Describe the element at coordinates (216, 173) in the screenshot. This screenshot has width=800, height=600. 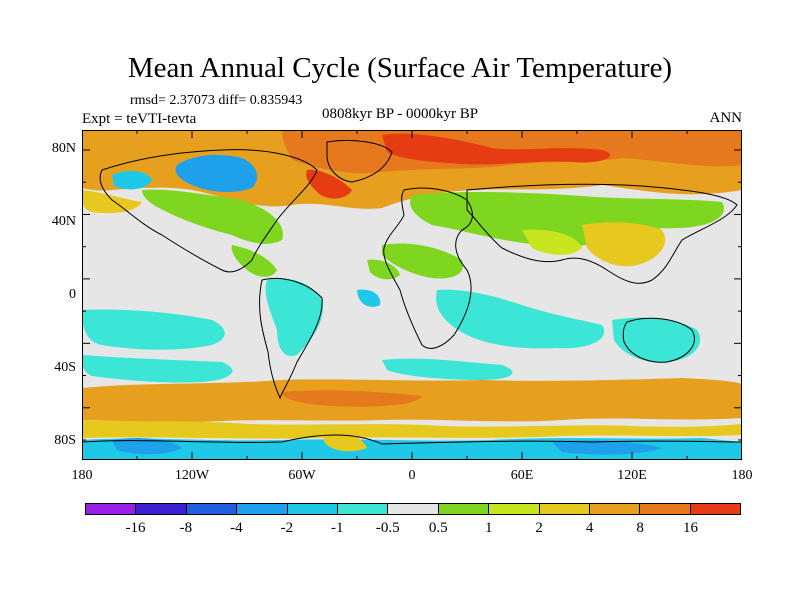
I see `canada-cooling-region` at that location.